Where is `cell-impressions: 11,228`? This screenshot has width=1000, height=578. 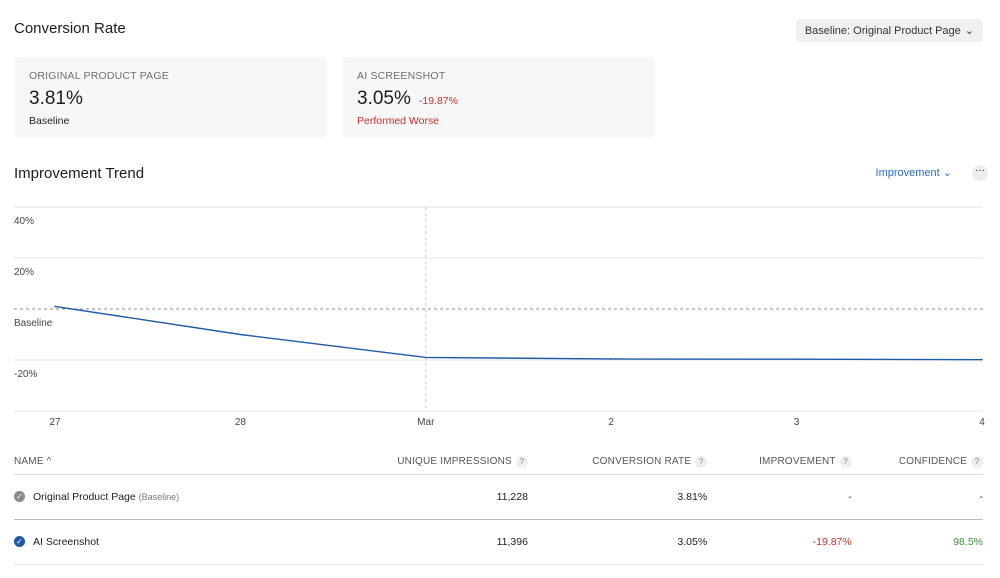
cell-impressions: 11,228 is located at coordinates (426, 497).